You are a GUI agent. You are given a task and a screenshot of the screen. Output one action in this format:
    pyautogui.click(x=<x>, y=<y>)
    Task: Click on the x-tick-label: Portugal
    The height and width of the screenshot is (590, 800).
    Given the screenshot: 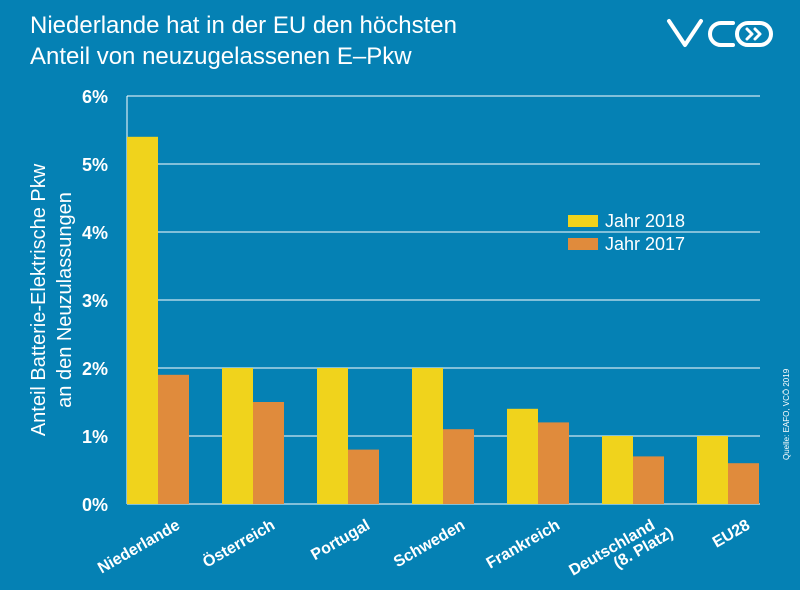 What is the action you would take?
    pyautogui.click(x=340, y=540)
    